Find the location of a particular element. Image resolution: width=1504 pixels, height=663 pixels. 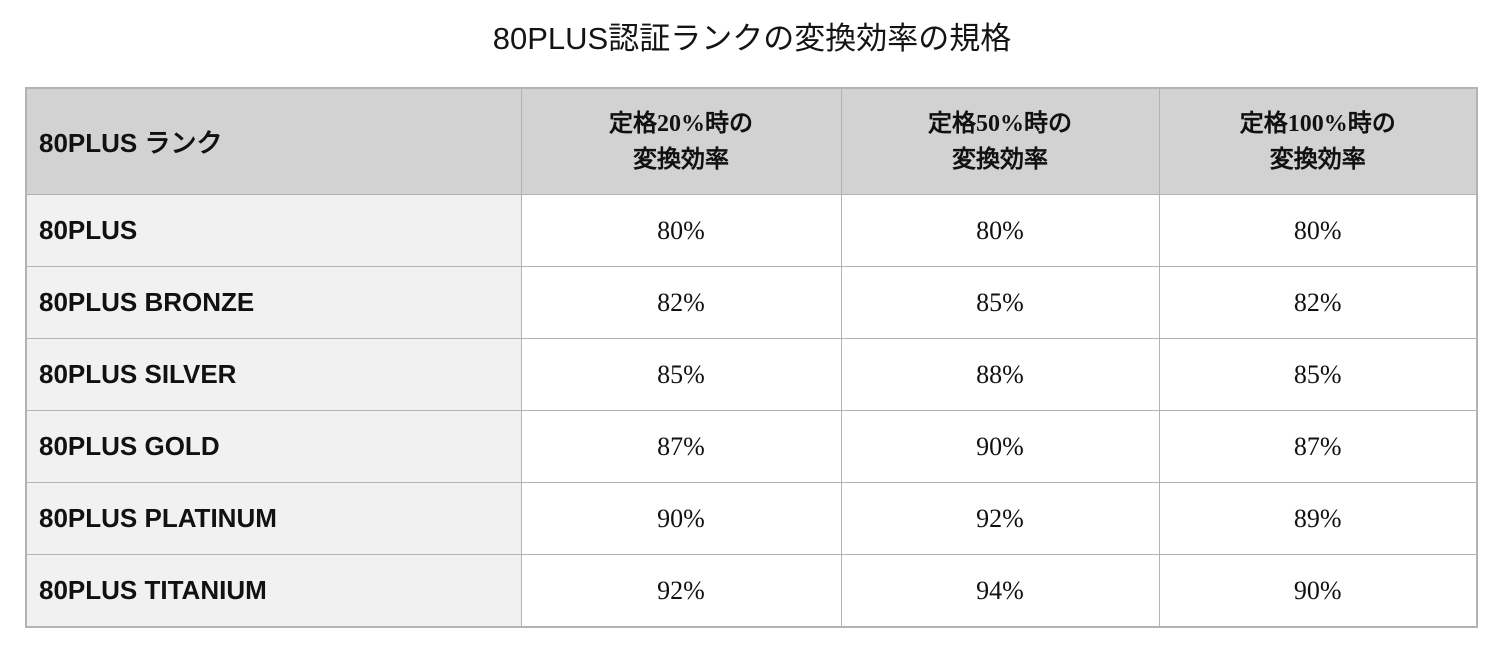

cell-rank: 80PLUS is located at coordinates (273, 230).